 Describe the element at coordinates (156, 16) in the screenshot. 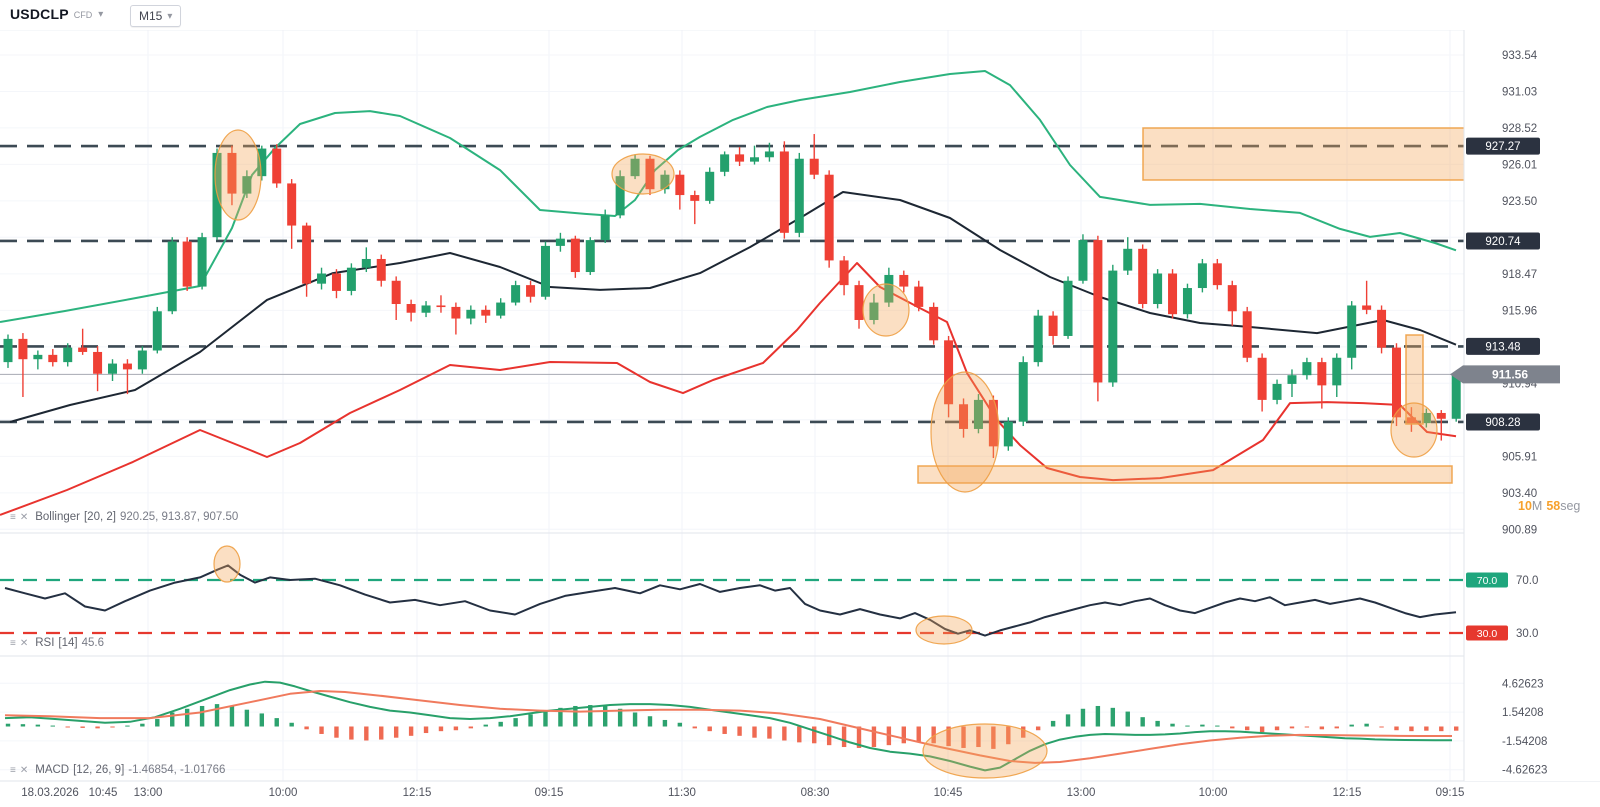

I see `timeframe-selector: M15 ▾` at that location.